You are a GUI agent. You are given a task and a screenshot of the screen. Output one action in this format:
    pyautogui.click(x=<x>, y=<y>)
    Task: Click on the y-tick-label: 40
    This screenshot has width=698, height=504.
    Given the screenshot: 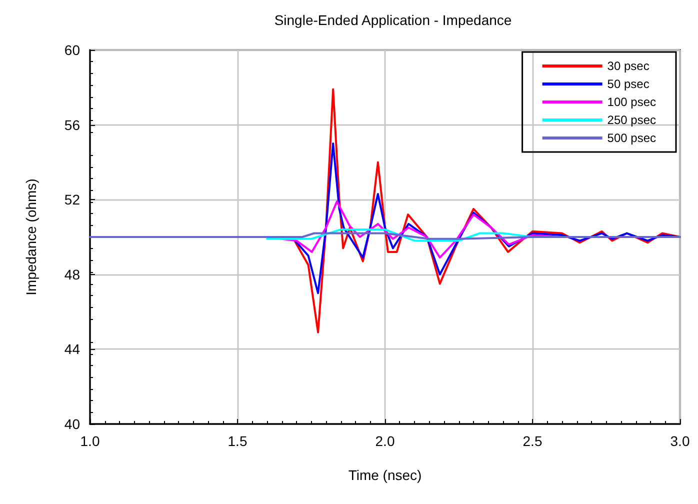 What is the action you would take?
    pyautogui.click(x=72, y=424)
    